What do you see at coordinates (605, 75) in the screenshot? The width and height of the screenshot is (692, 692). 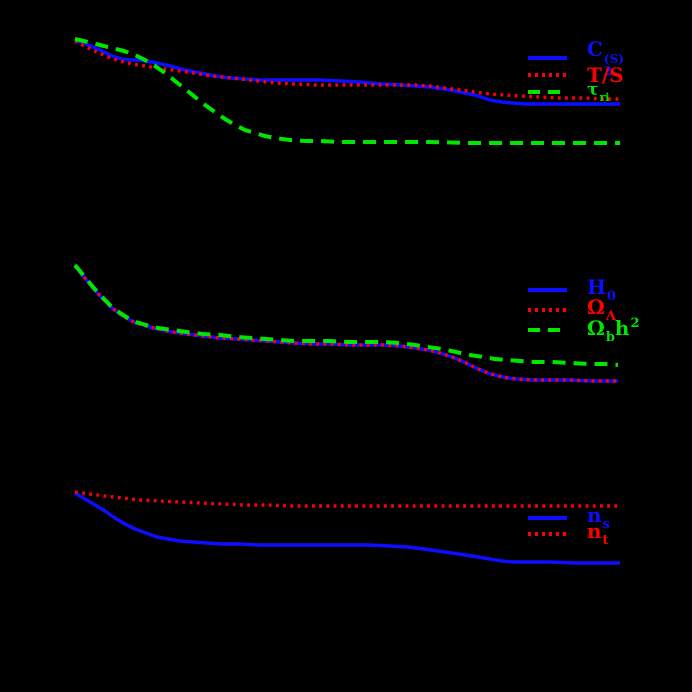 I see `legend-label-ts: T/S` at bounding box center [605, 75].